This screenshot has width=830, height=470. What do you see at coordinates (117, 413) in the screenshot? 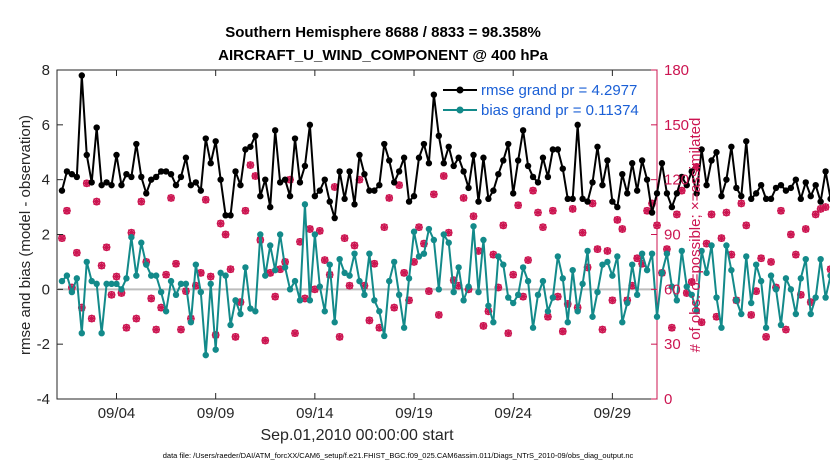
I see `x-tick-label: 09/04` at bounding box center [117, 413].